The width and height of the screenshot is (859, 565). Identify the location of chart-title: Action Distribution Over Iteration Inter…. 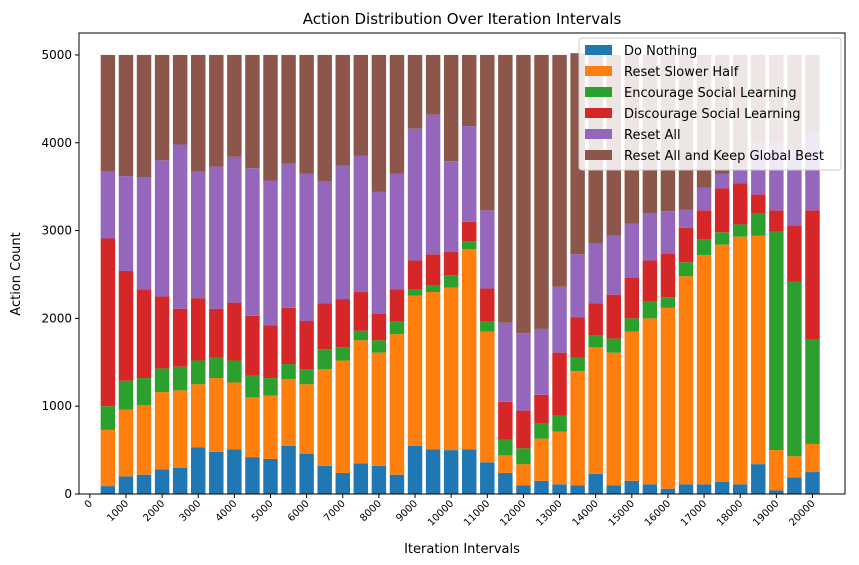
(462, 19).